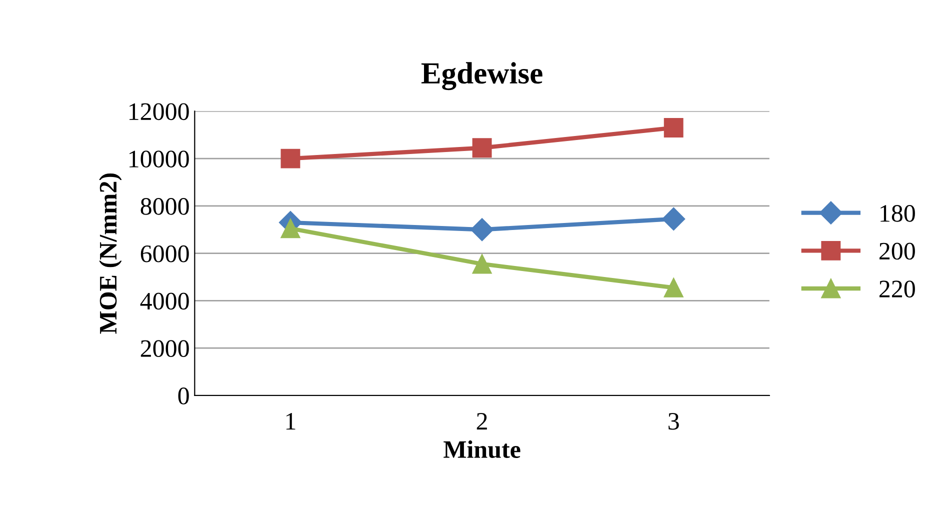  What do you see at coordinates (481, 76) in the screenshot?
I see `chart-title: Egdewise` at bounding box center [481, 76].